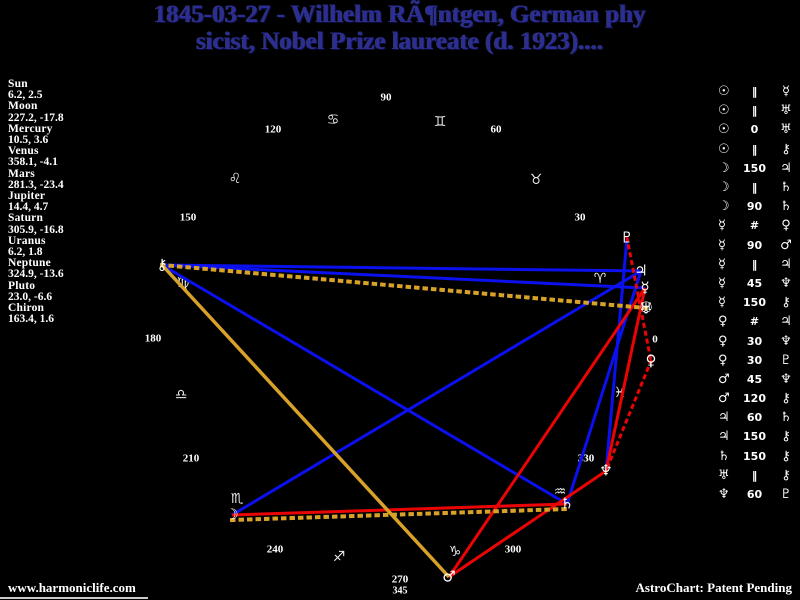 The width and height of the screenshot is (800, 600). Describe the element at coordinates (30, 128) in the screenshot. I see `planet-name: Mercury` at that location.